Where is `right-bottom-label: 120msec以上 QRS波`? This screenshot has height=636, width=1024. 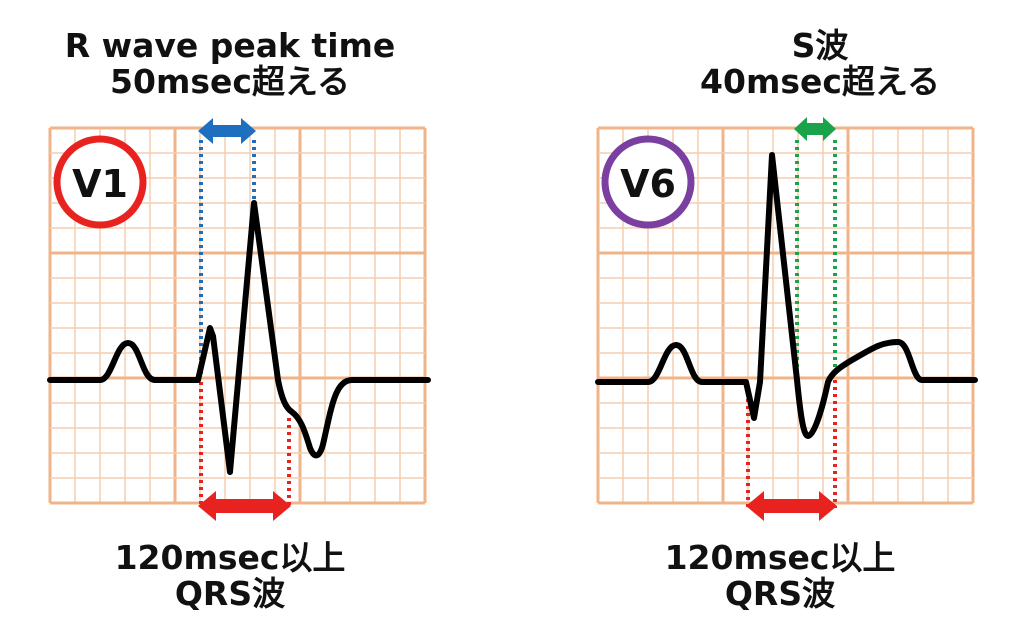
right-bottom-label: 120msec以上 QRS波 is located at coordinates (780, 576).